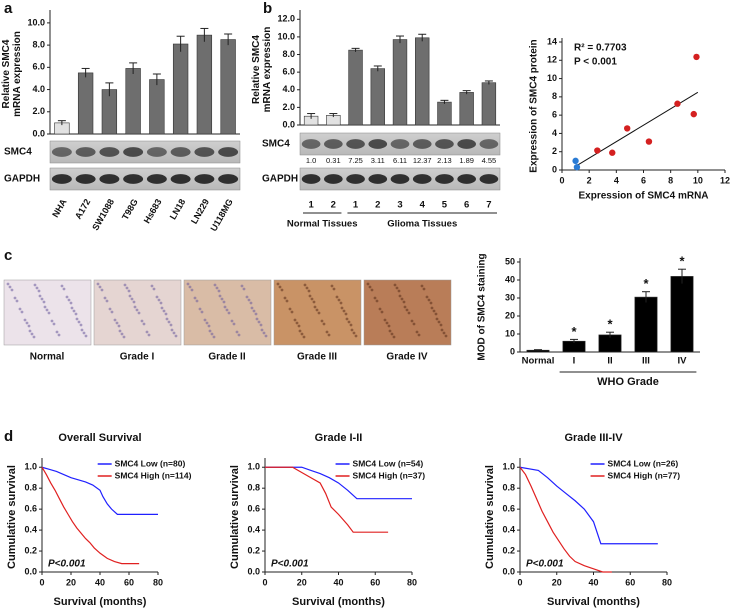 The height and width of the screenshot is (614, 746). What do you see at coordinates (600, 48) in the screenshot?
I see `annotation: R² = 0.7703` at bounding box center [600, 48].